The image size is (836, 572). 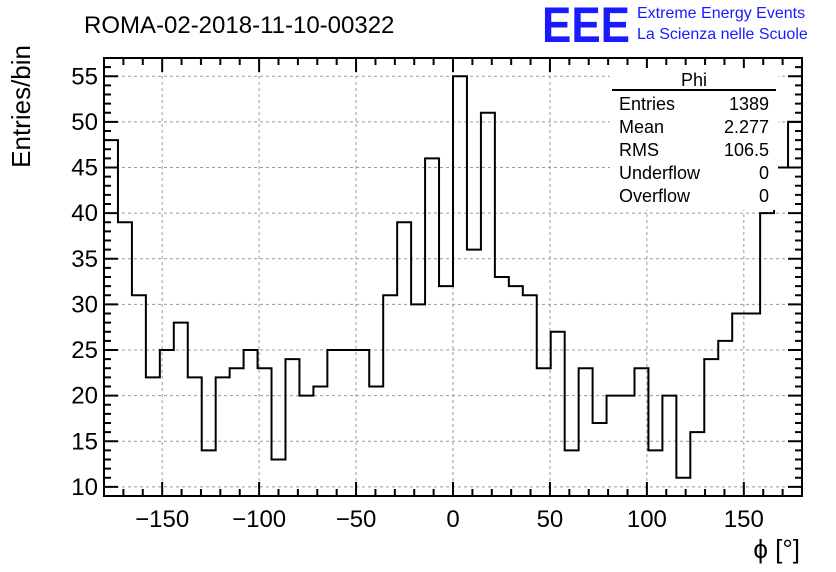 What do you see at coordinates (694, 80) in the screenshot?
I see `stats-box-name: Phi` at bounding box center [694, 80].